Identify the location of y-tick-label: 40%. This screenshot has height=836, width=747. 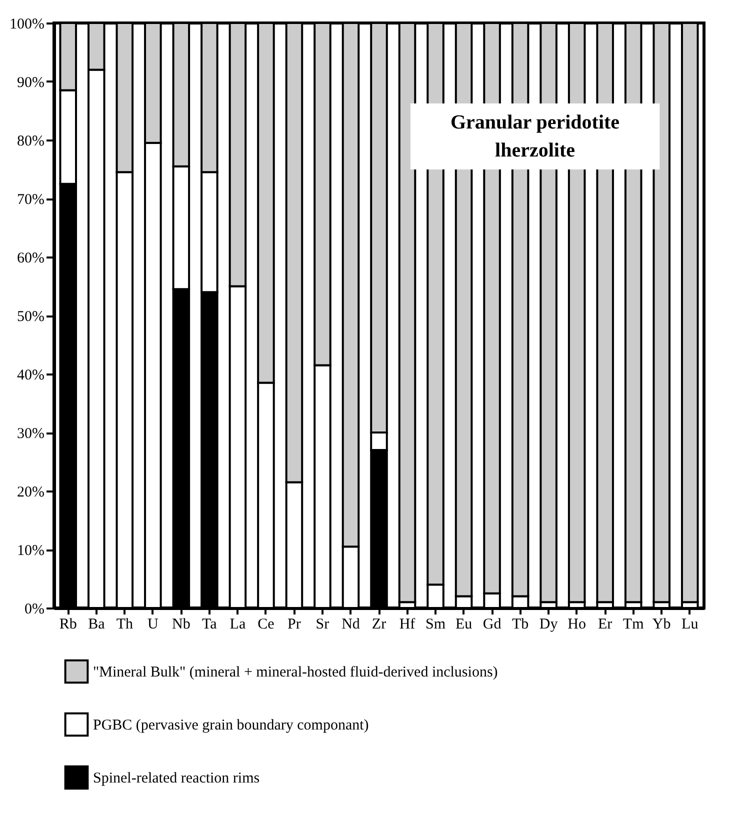
(30, 376).